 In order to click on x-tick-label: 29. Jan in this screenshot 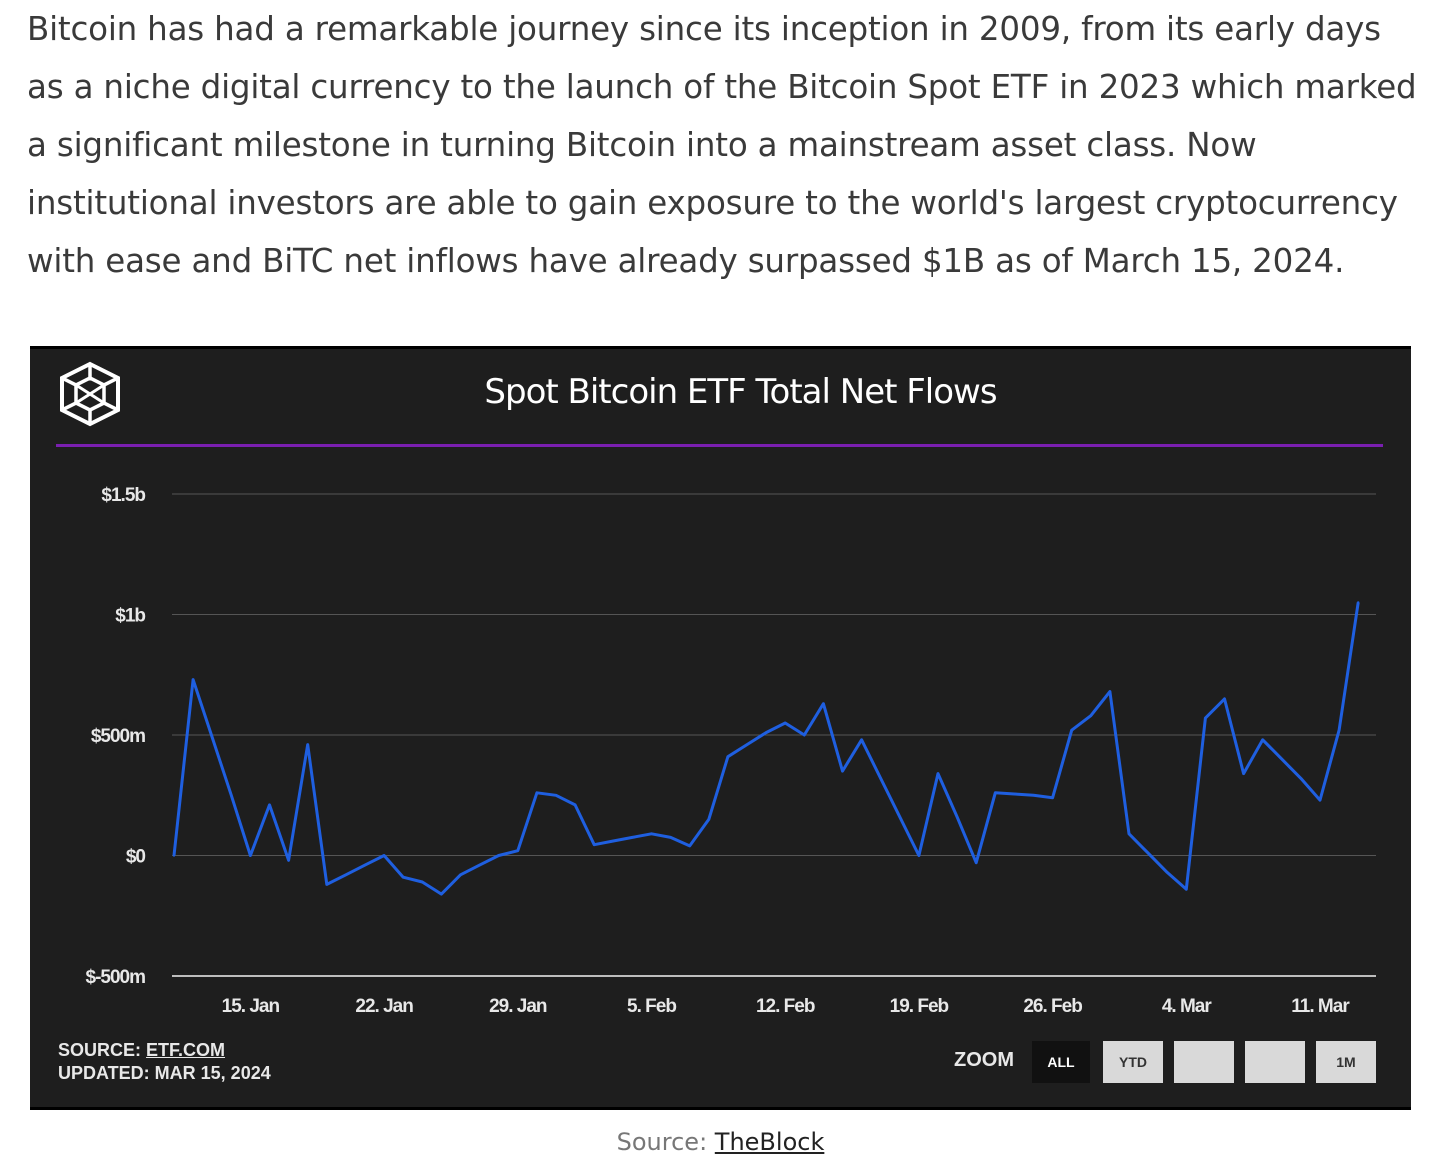, I will do `click(518, 1006)`.